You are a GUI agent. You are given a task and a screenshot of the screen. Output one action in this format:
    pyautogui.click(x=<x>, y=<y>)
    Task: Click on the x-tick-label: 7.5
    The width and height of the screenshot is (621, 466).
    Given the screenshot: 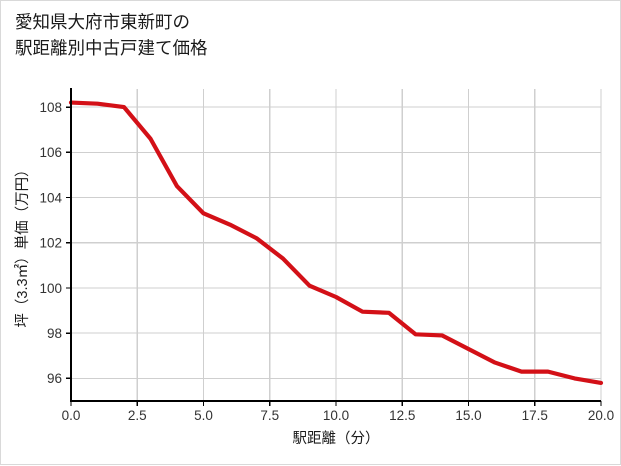 What is the action you would take?
    pyautogui.click(x=269, y=415)
    